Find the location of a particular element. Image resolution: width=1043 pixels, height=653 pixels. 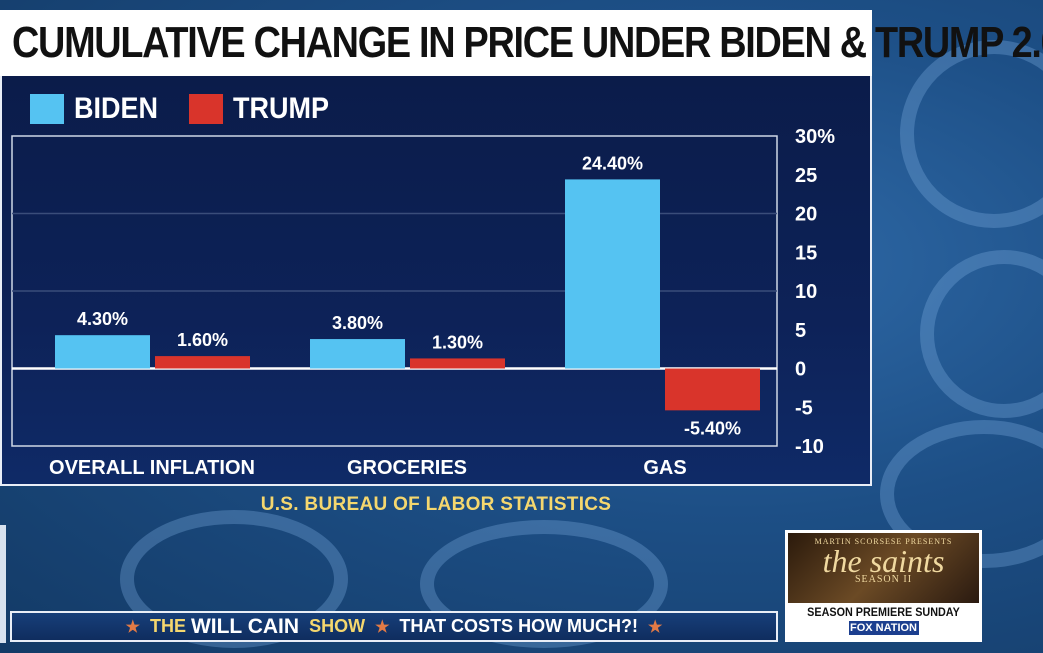

category-label: GROCERIES is located at coordinates (407, 468).